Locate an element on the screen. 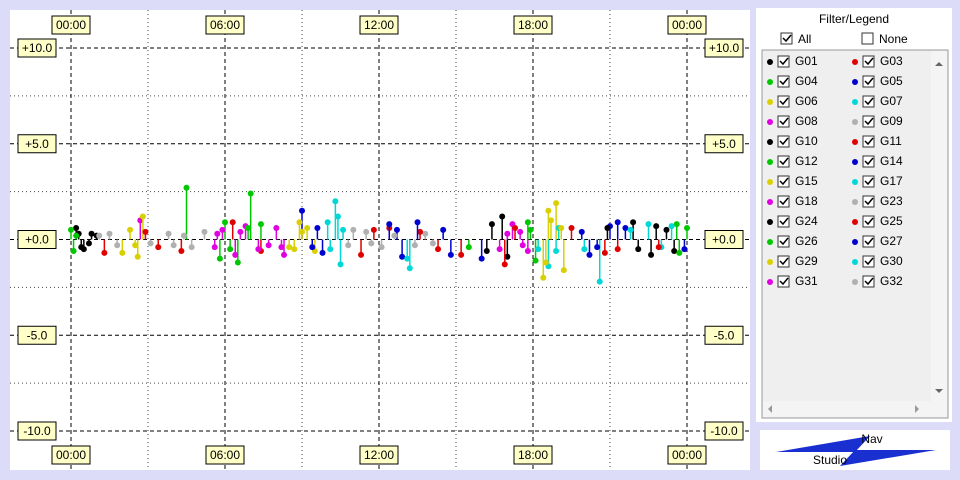 Image resolution: width=960 pixels, height=480 pixels. legend-label: G30 is located at coordinates (891, 261).